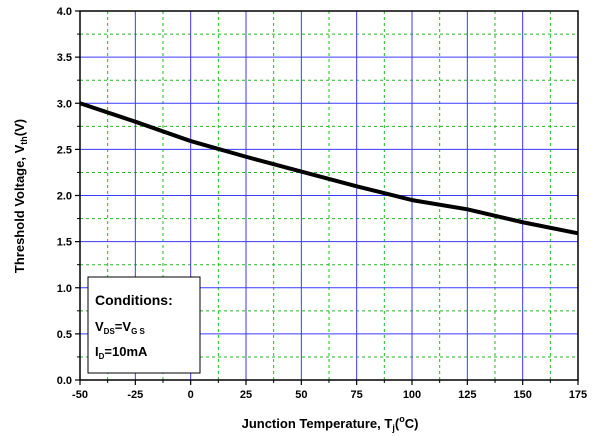 Image resolution: width=602 pixels, height=436 pixels. What do you see at coordinates (19, 208) in the screenshot?
I see `y-axis-title-main: Threshold Voltage, V` at bounding box center [19, 208].